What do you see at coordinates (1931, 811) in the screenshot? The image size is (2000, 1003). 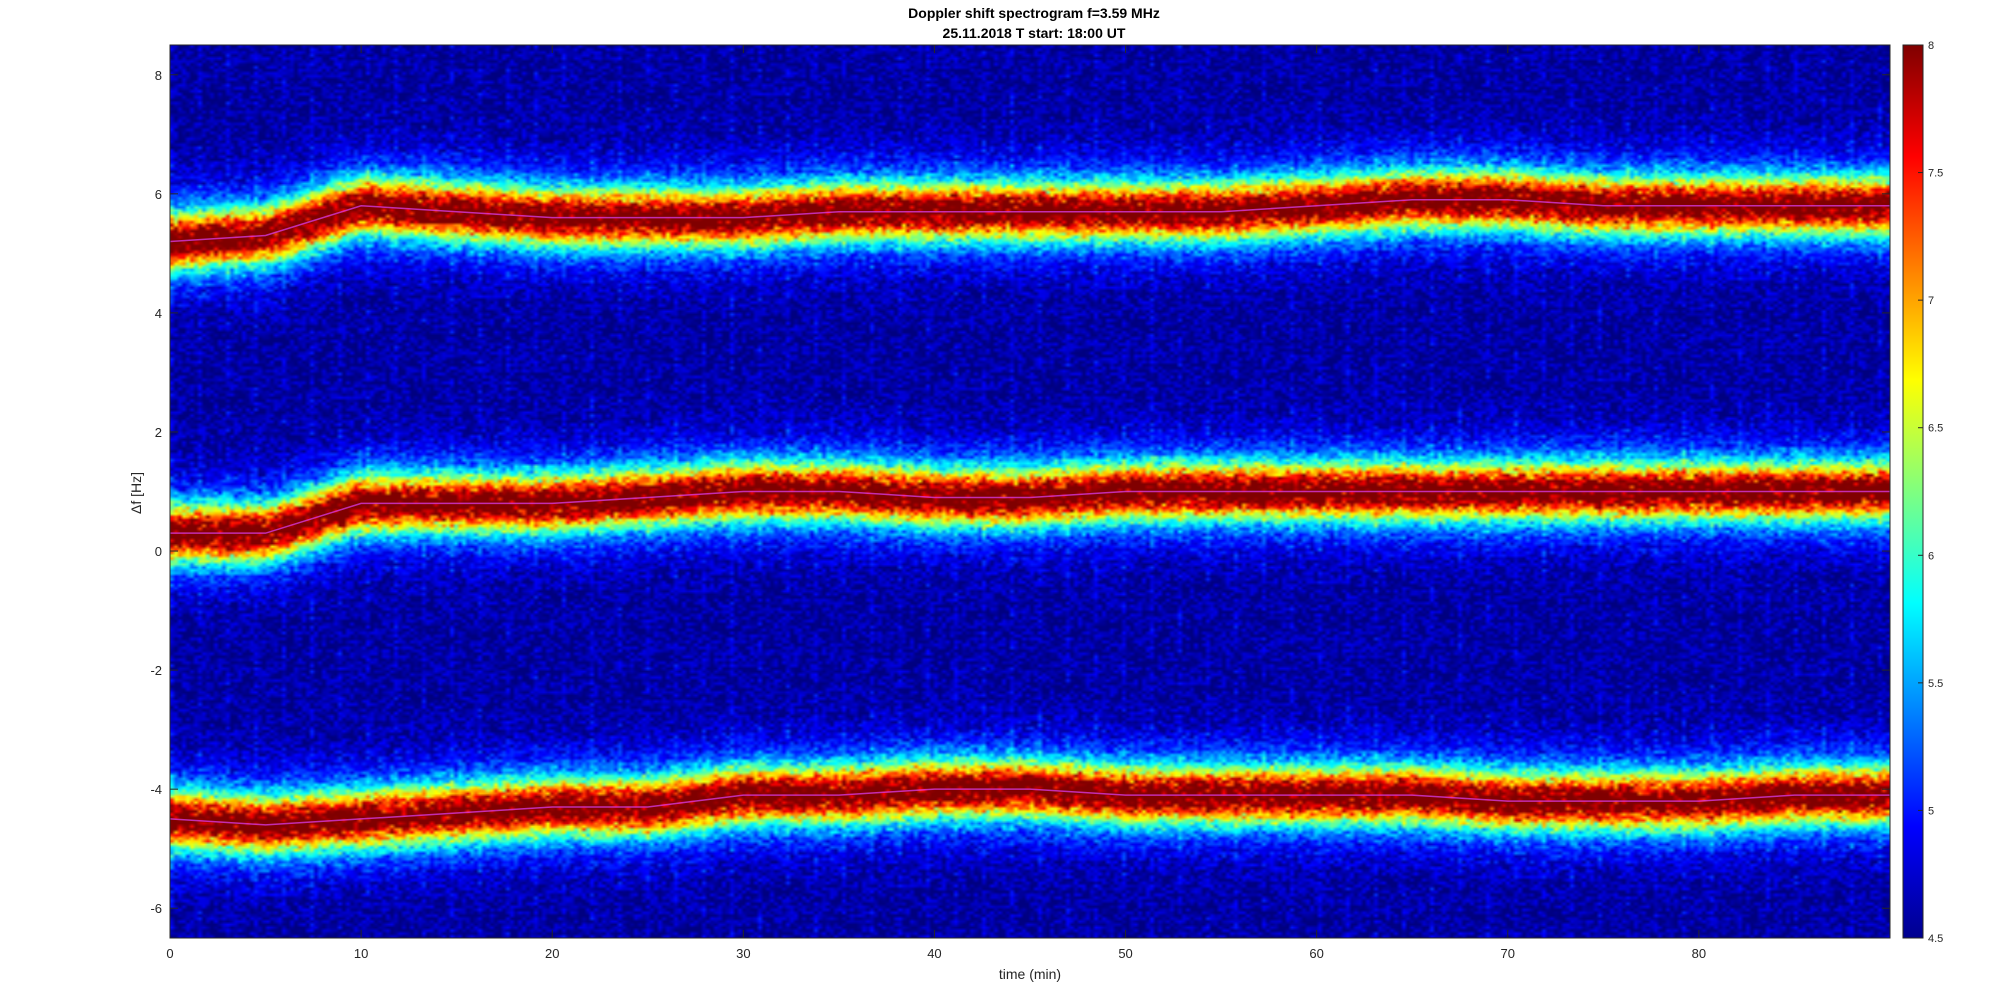 I see `colorbar-tick-label: 5` at bounding box center [1931, 811].